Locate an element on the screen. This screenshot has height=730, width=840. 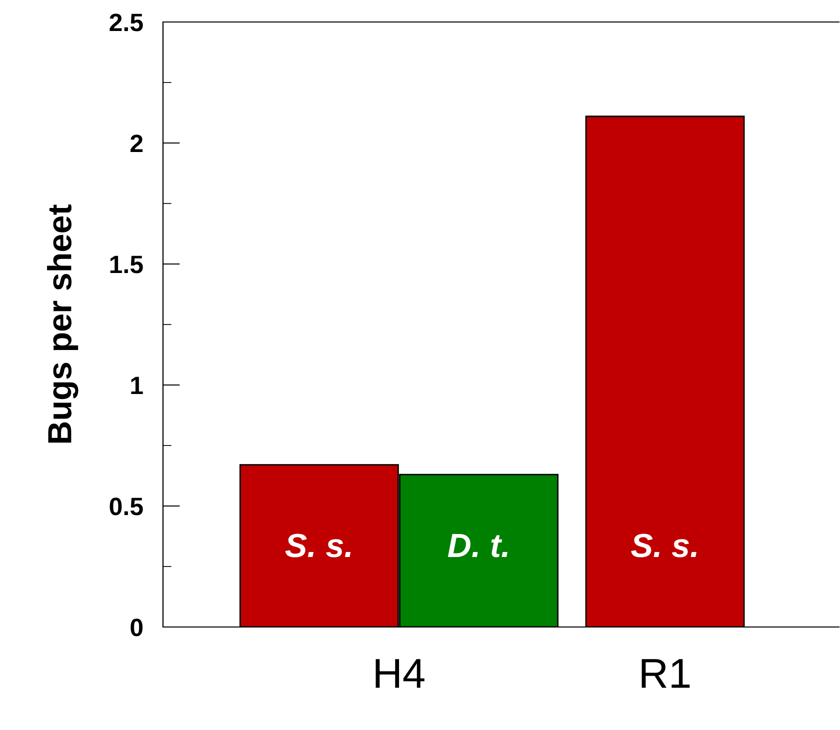
x-tick-label: H4 is located at coordinates (400, 673).